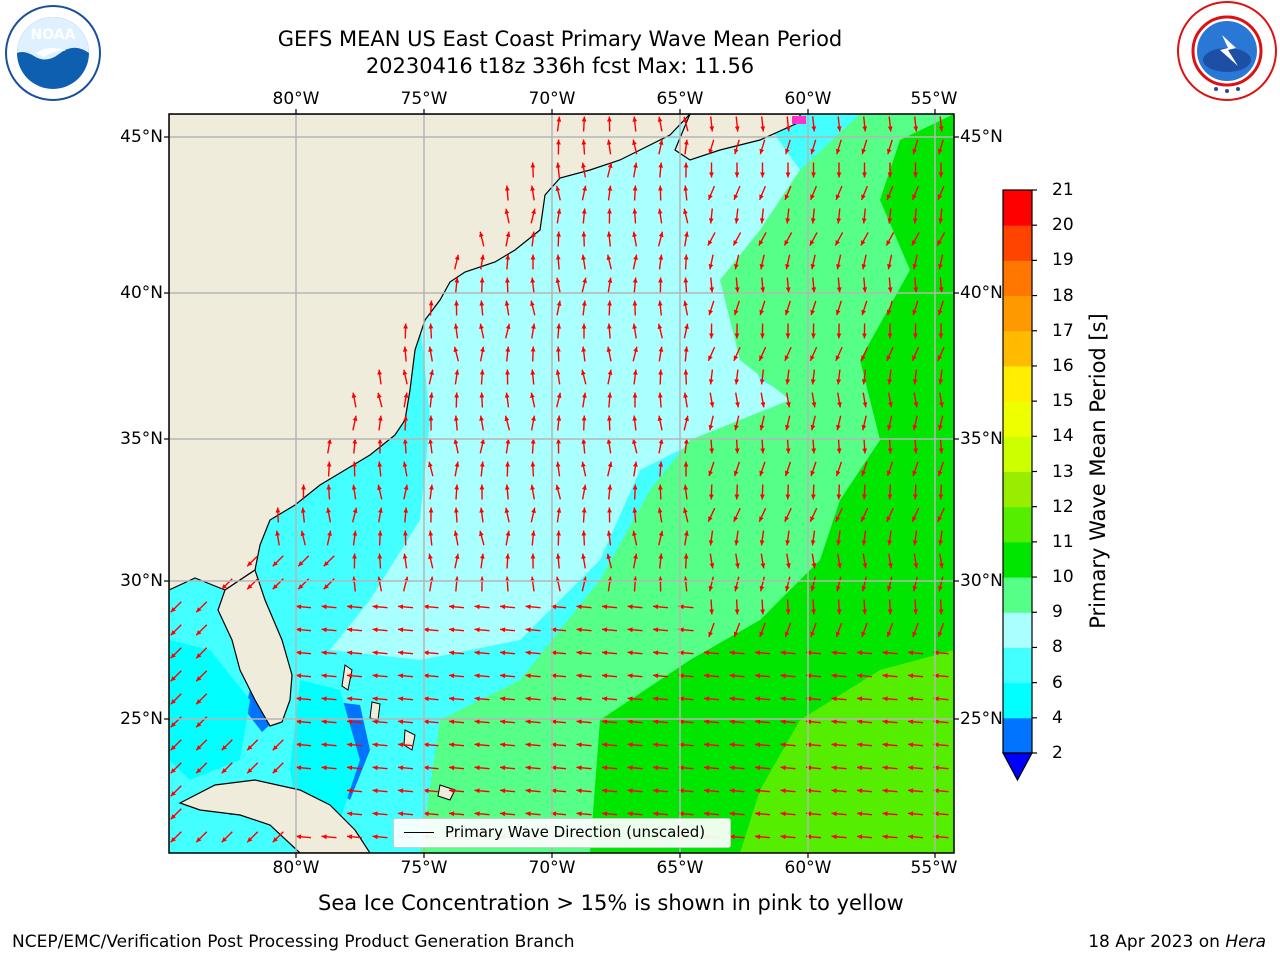 The width and height of the screenshot is (1280, 960). Describe the element at coordinates (981, 719) in the screenshot. I see `lat-label-right: 25°N` at that location.